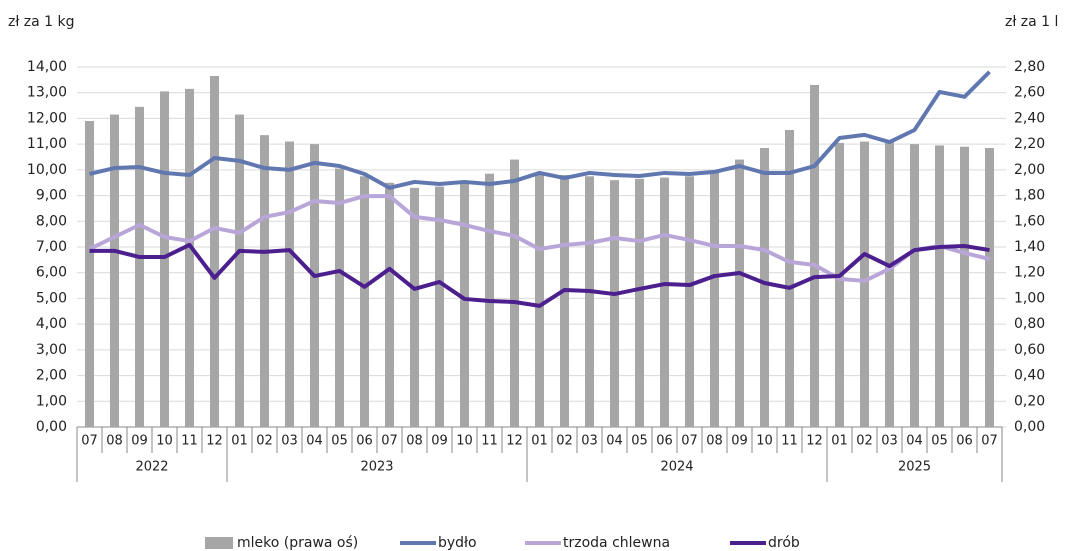 This screenshot has height=551, width=1066. Describe the element at coordinates (47, 118) in the screenshot. I see `y-tick-label: 12,00` at that location.